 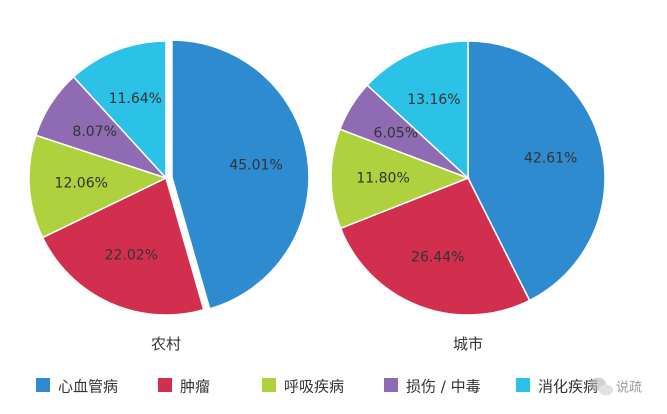 What do you see at coordinates (135, 99) in the screenshot?
I see `slice-value-label: 11.64%` at bounding box center [135, 99].